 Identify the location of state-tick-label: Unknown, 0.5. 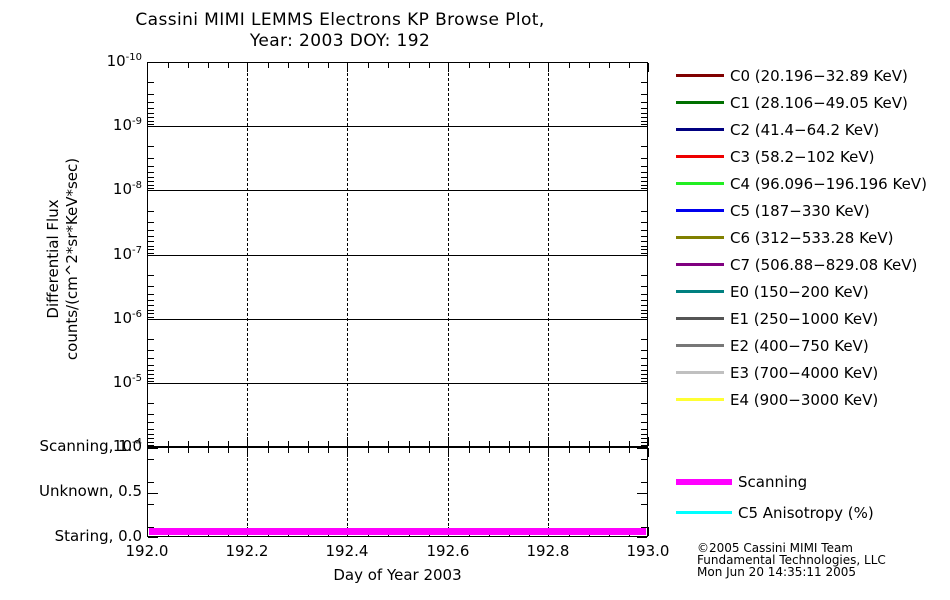
(90, 491).